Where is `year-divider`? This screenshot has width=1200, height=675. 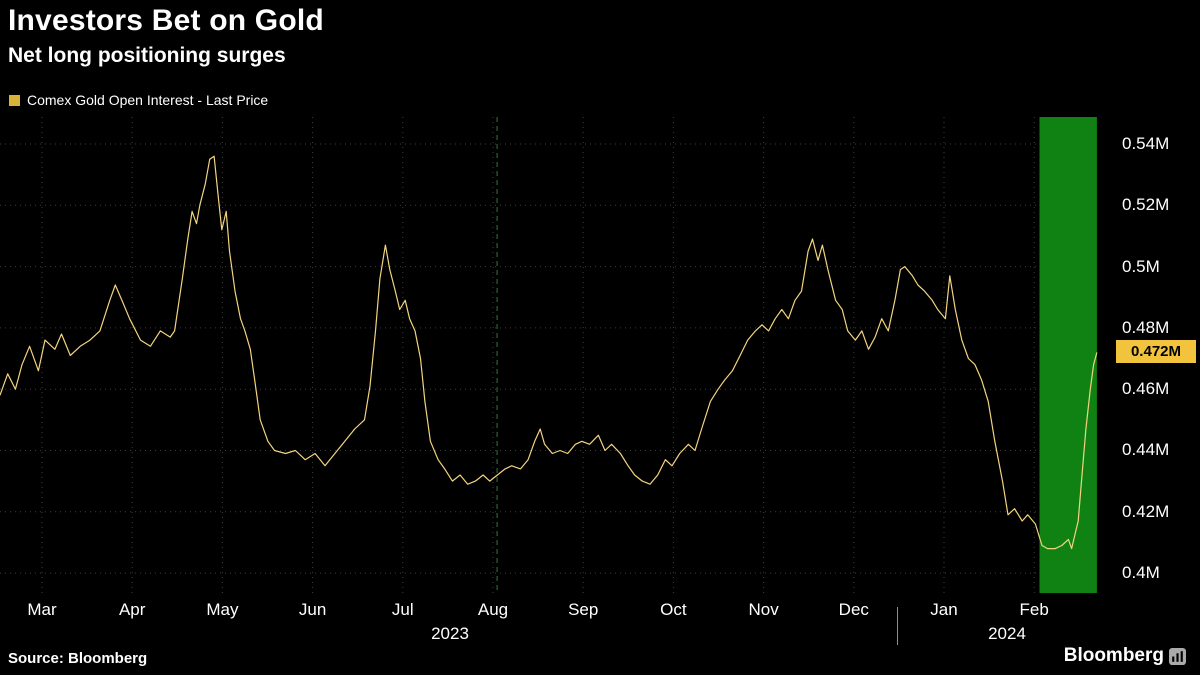
year-divider is located at coordinates (897, 626).